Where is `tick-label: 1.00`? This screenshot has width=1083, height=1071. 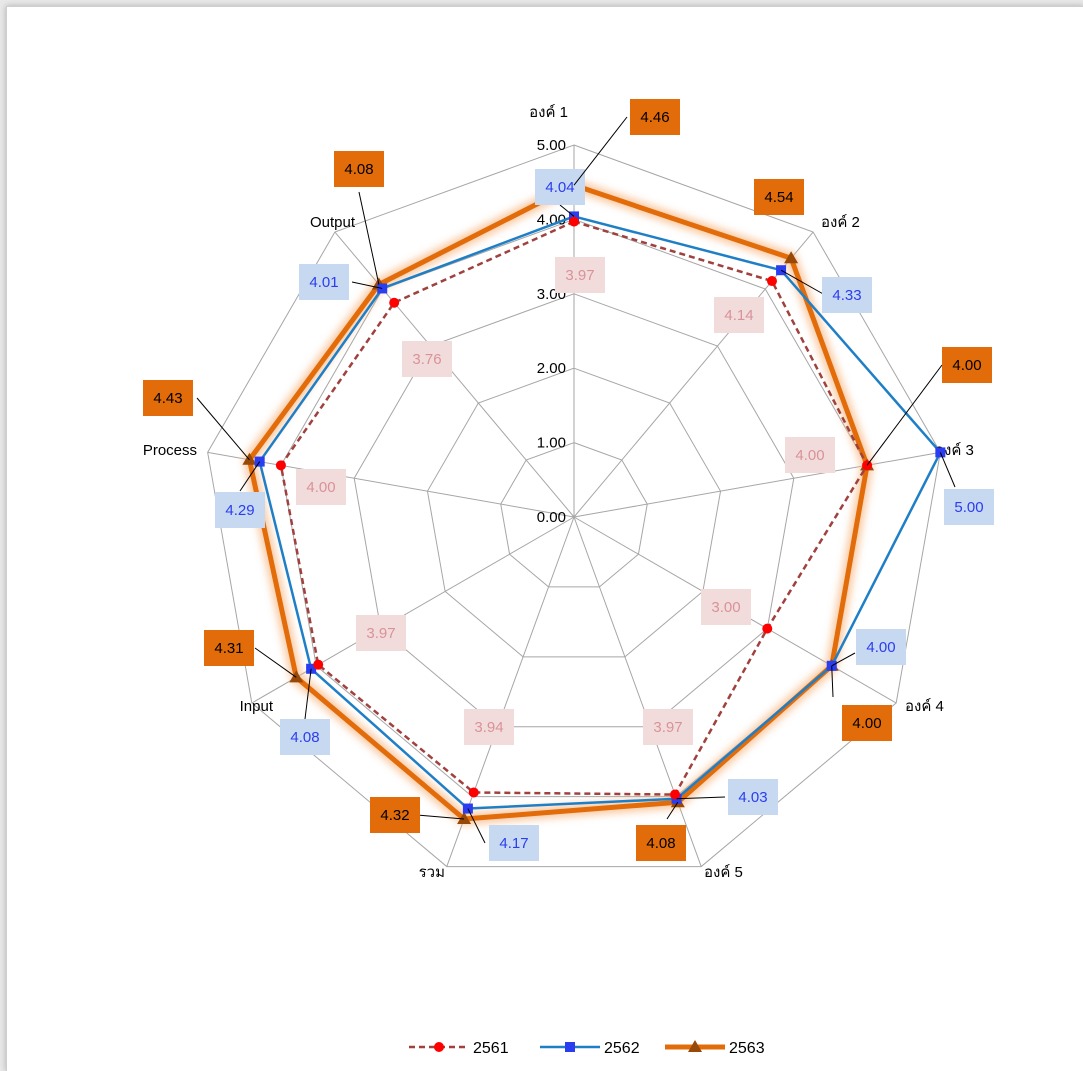
tick-label: 1.00 is located at coordinates (551, 443).